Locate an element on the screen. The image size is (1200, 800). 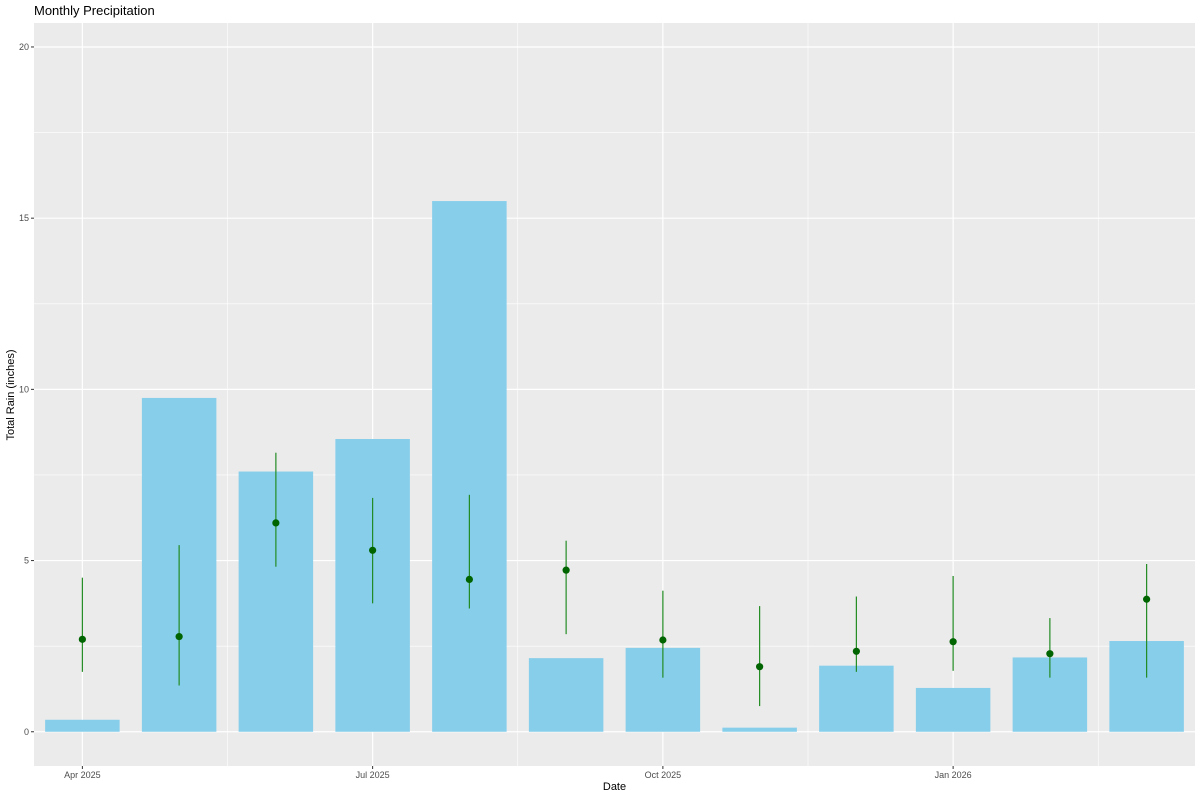
y-tick-label: 15 is located at coordinates (24, 218).